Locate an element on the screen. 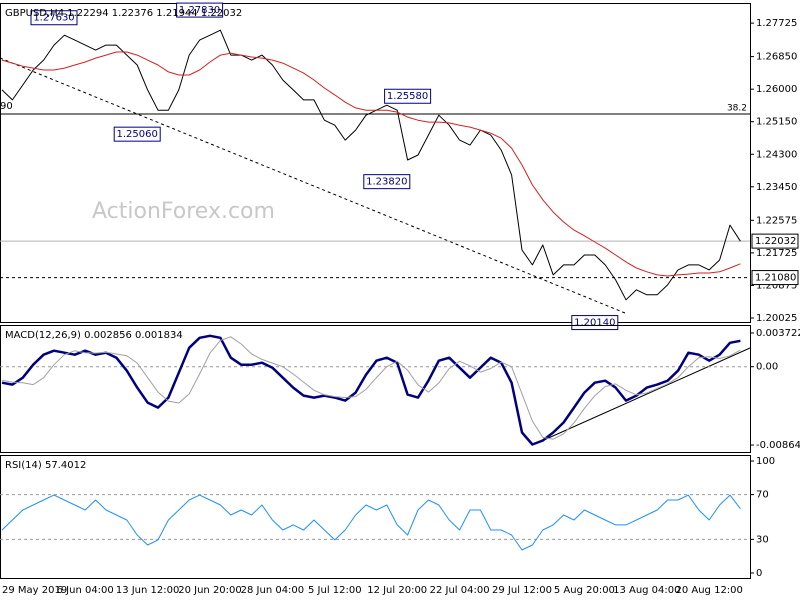 This screenshot has width=800, height=600. last-price-label: 1.22032 is located at coordinates (775, 241).